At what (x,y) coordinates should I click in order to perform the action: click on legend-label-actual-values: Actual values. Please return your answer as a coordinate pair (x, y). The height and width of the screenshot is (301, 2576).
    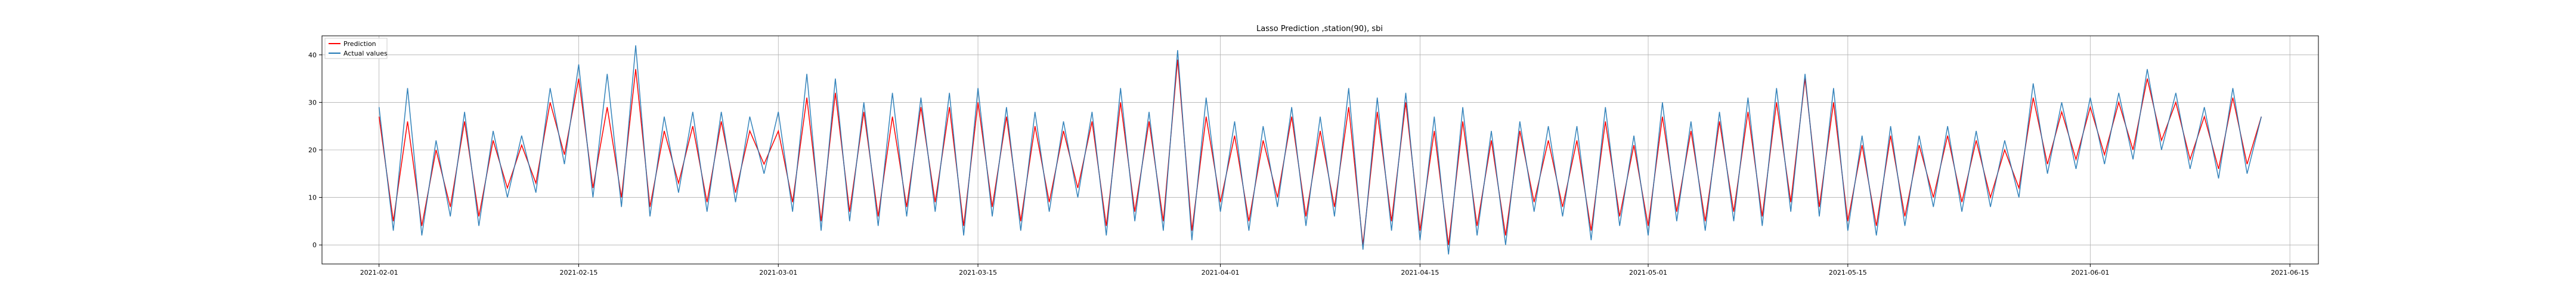
    Looking at the image, I should click on (365, 54).